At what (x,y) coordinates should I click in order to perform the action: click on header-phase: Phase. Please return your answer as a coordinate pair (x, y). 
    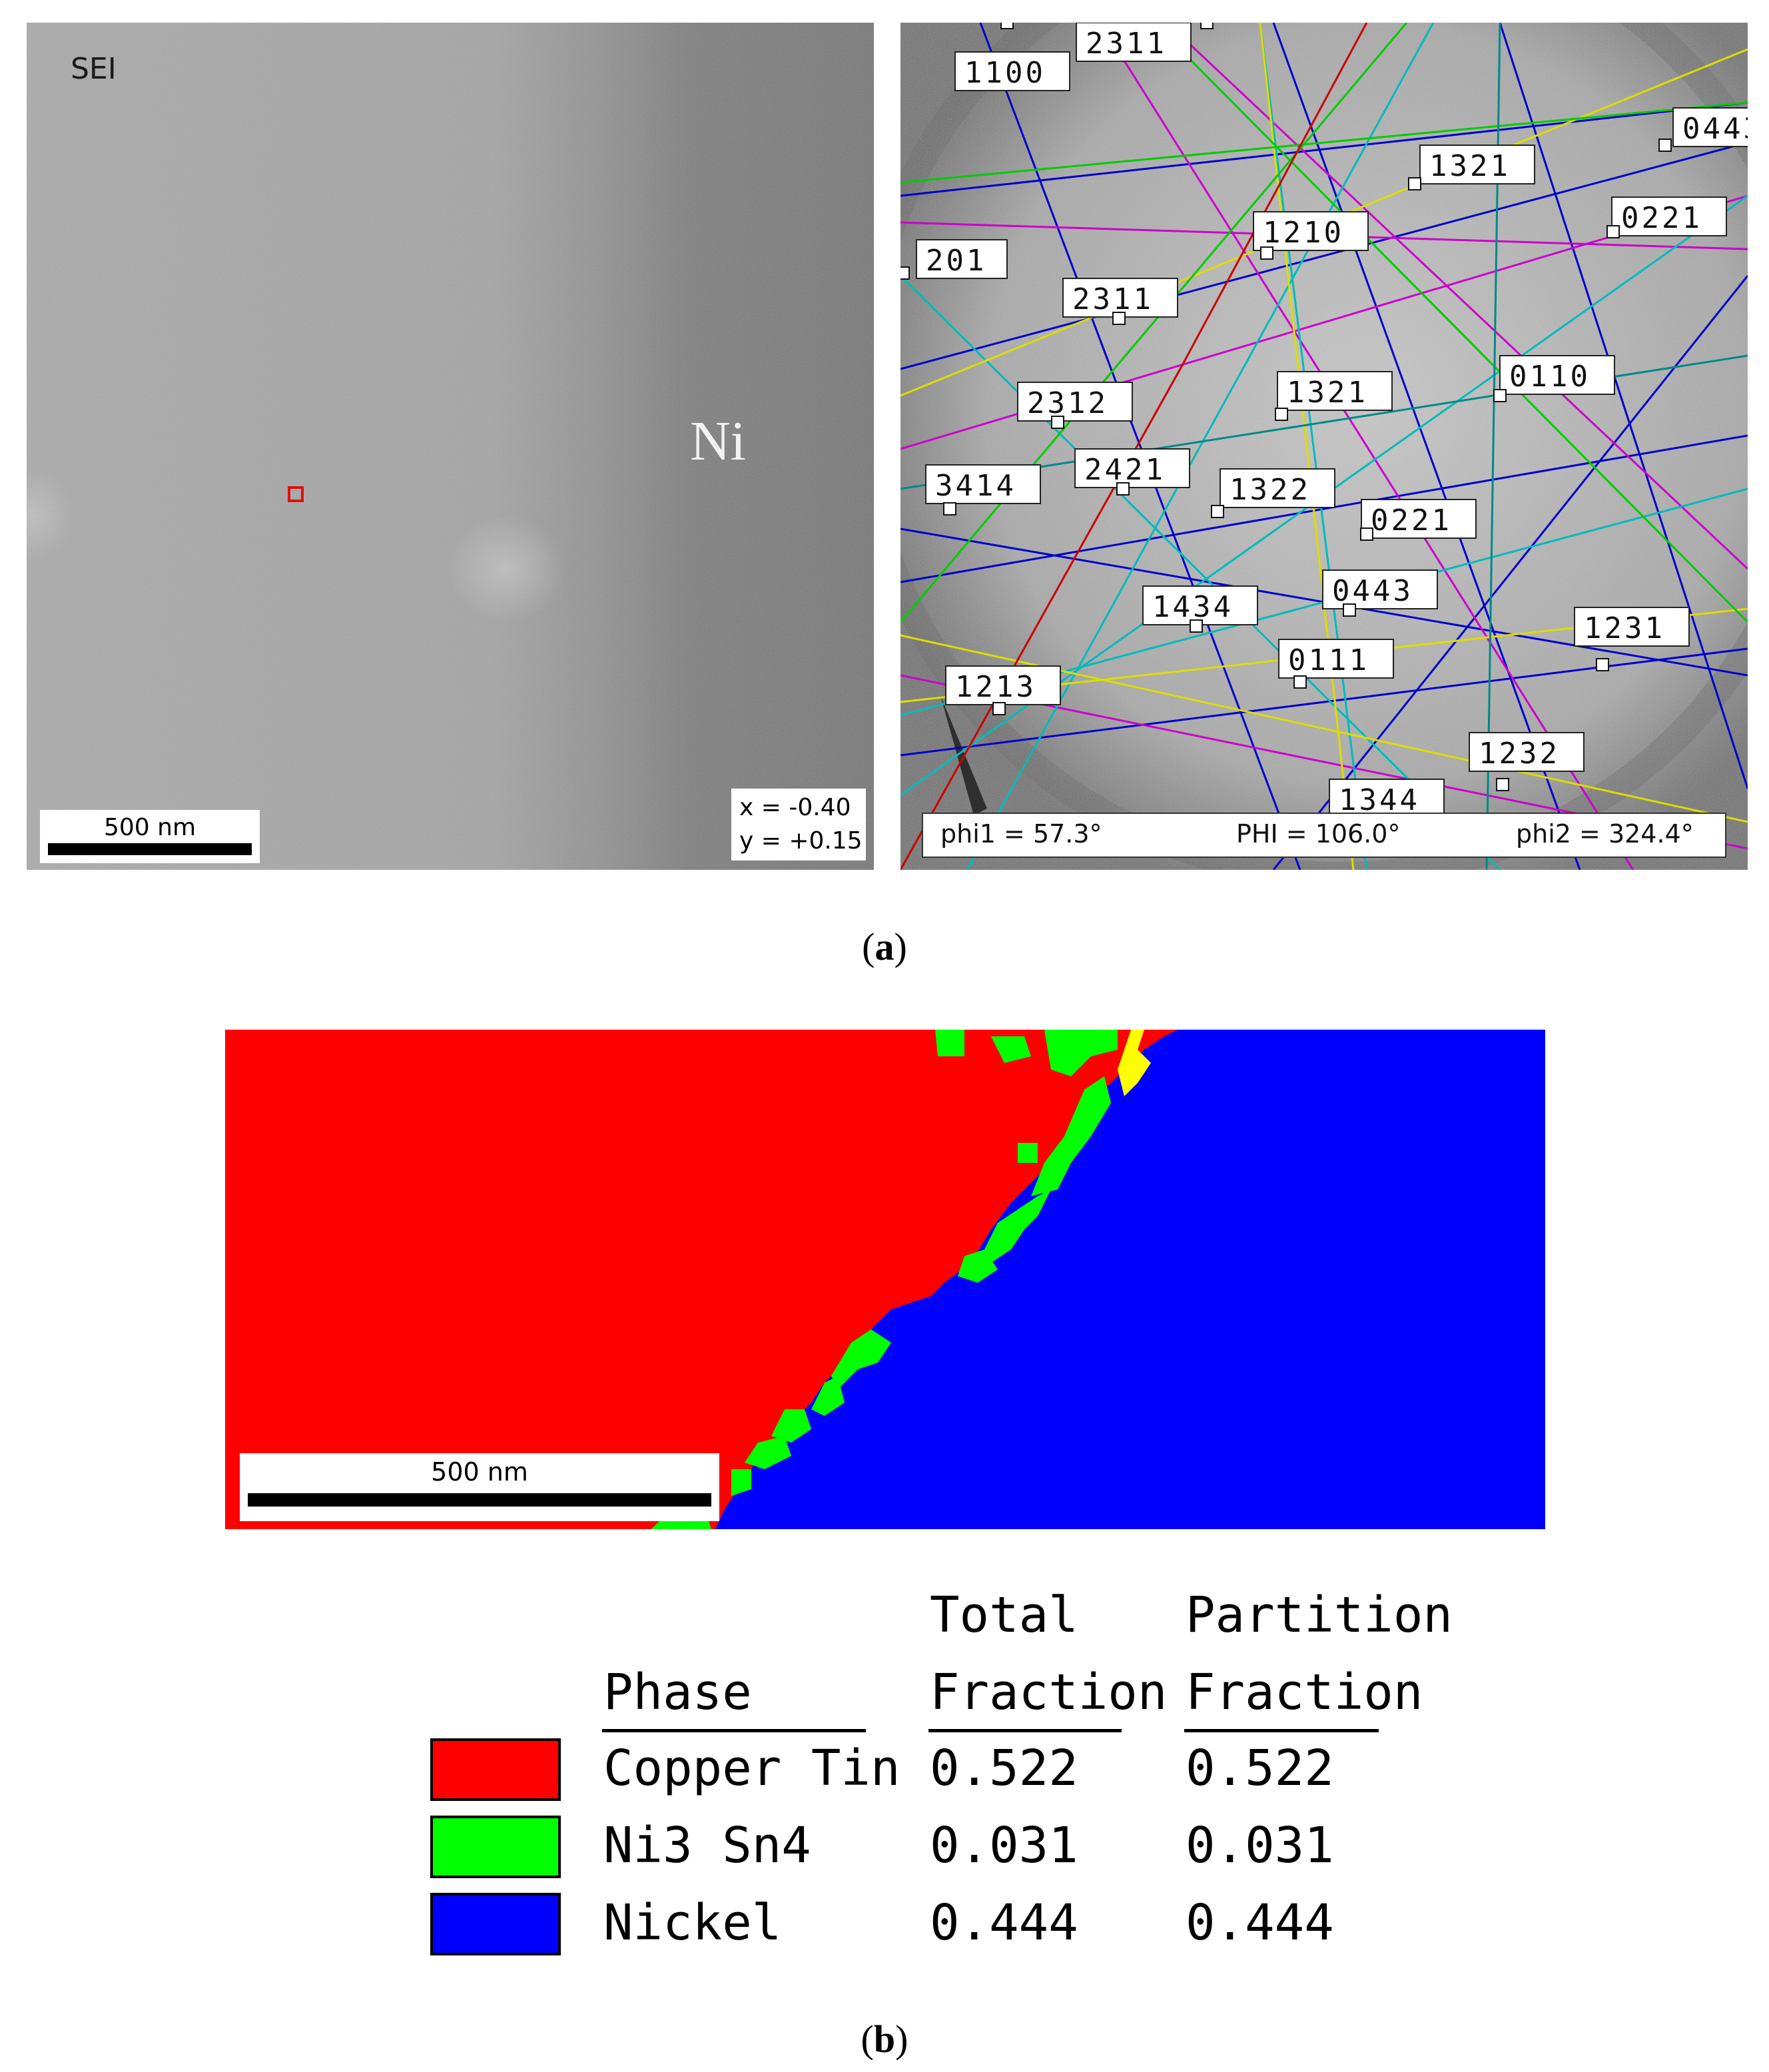
    Looking at the image, I should click on (677, 1693).